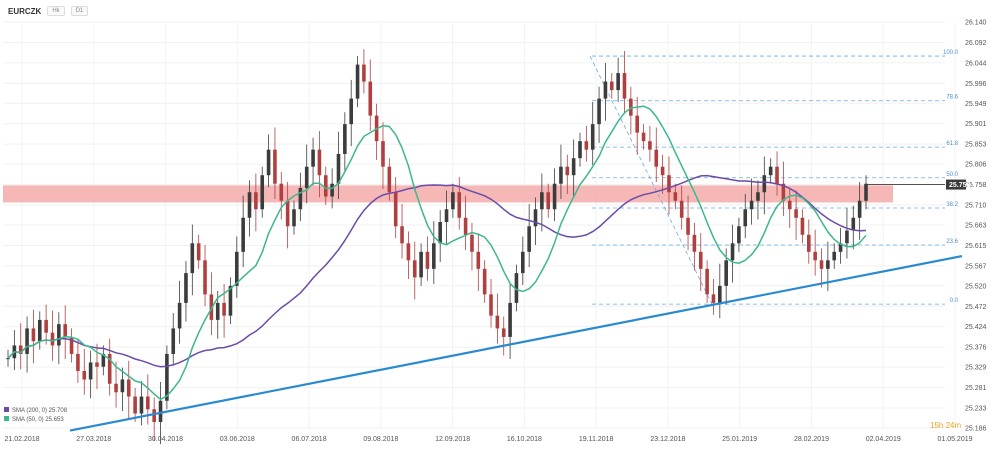 The height and width of the screenshot is (449, 1000). I want to click on y-tick-11: 25.710, so click(976, 205).